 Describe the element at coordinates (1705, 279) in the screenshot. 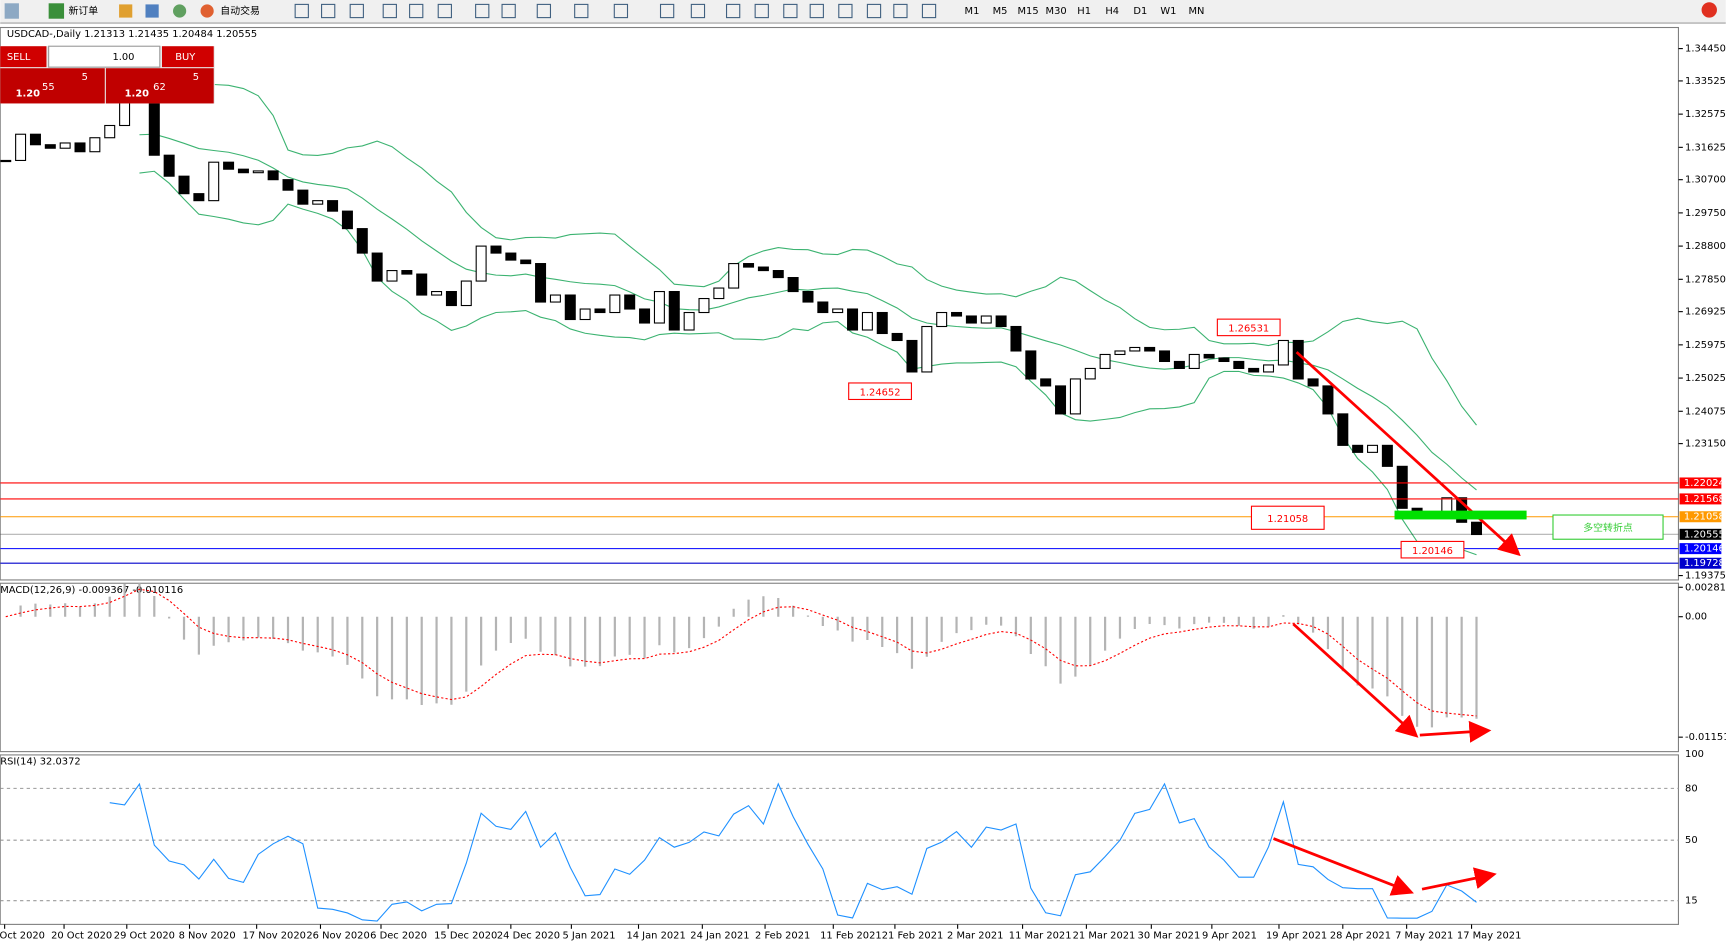

I see `y-tick-label: 1.27850` at that location.